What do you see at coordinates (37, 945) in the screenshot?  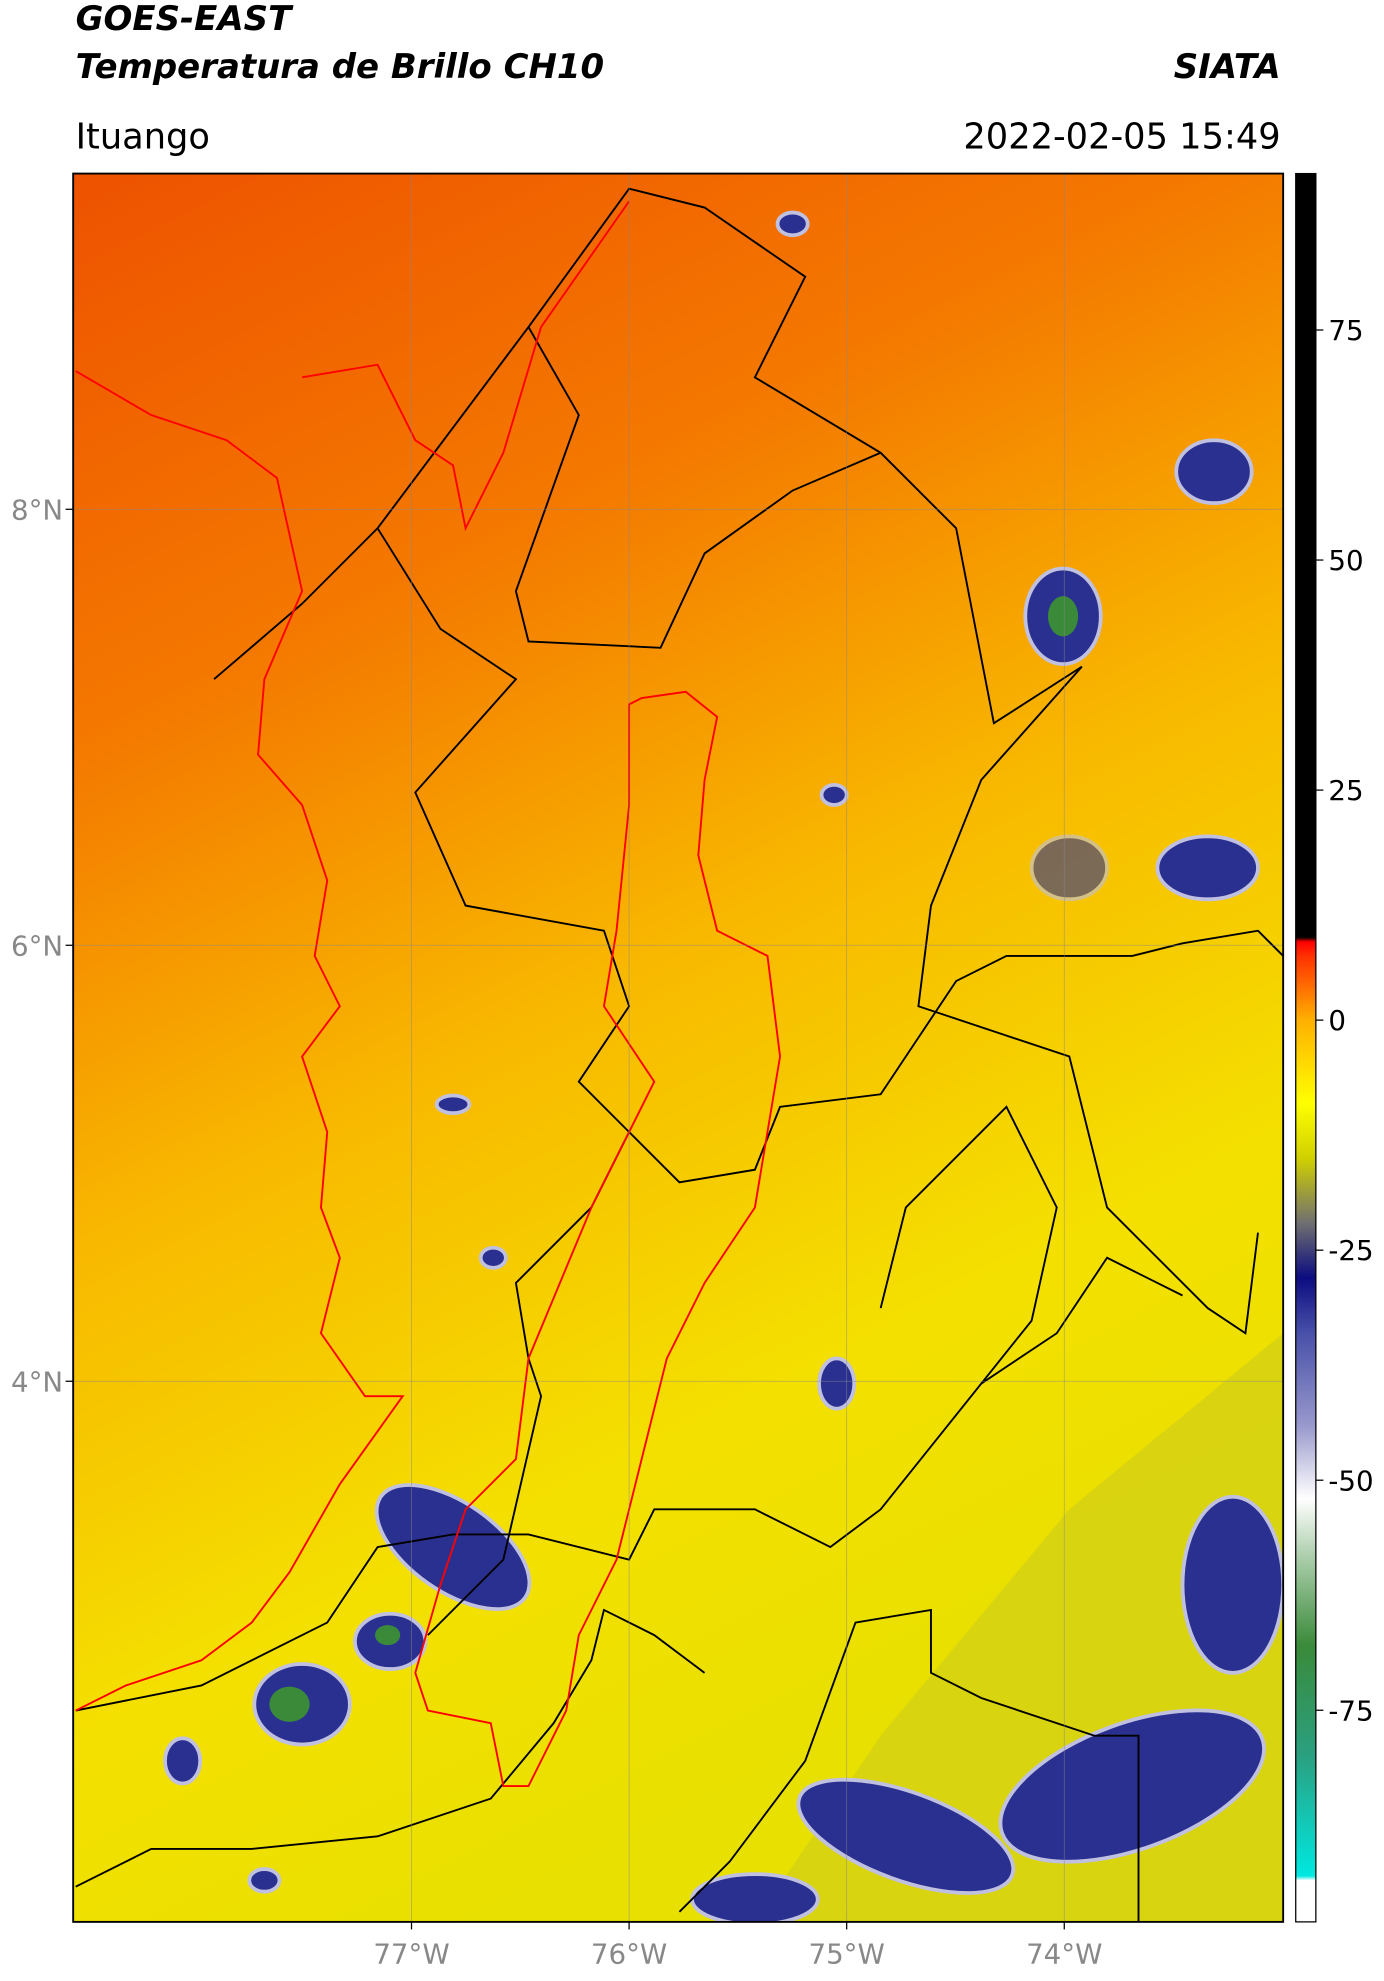 I see `y-tick-label: 6°N` at bounding box center [37, 945].